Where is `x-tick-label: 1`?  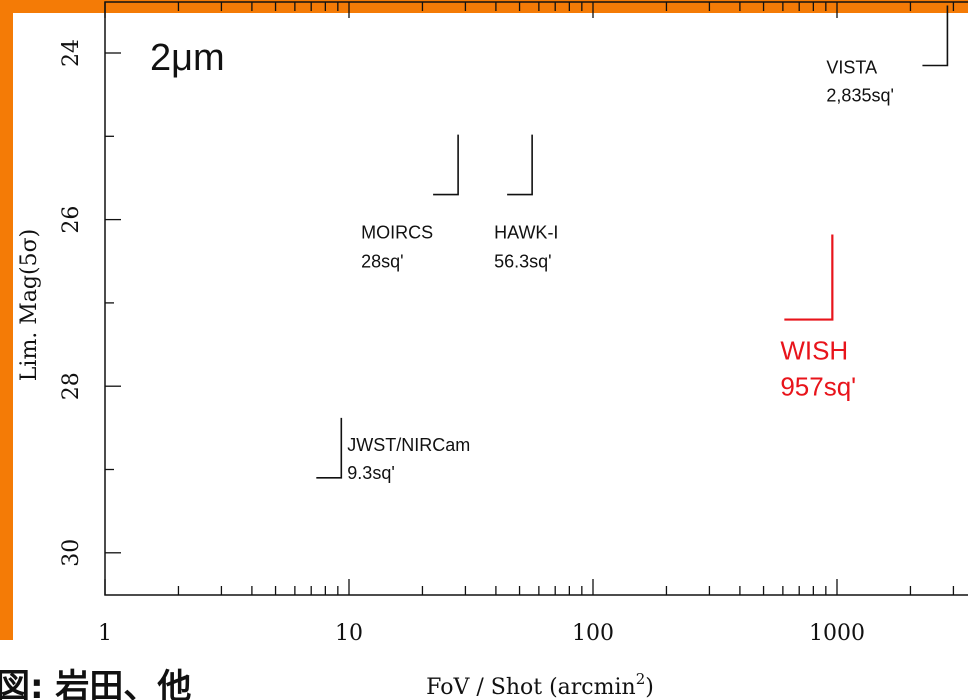 x-tick-label: 1 is located at coordinates (105, 633).